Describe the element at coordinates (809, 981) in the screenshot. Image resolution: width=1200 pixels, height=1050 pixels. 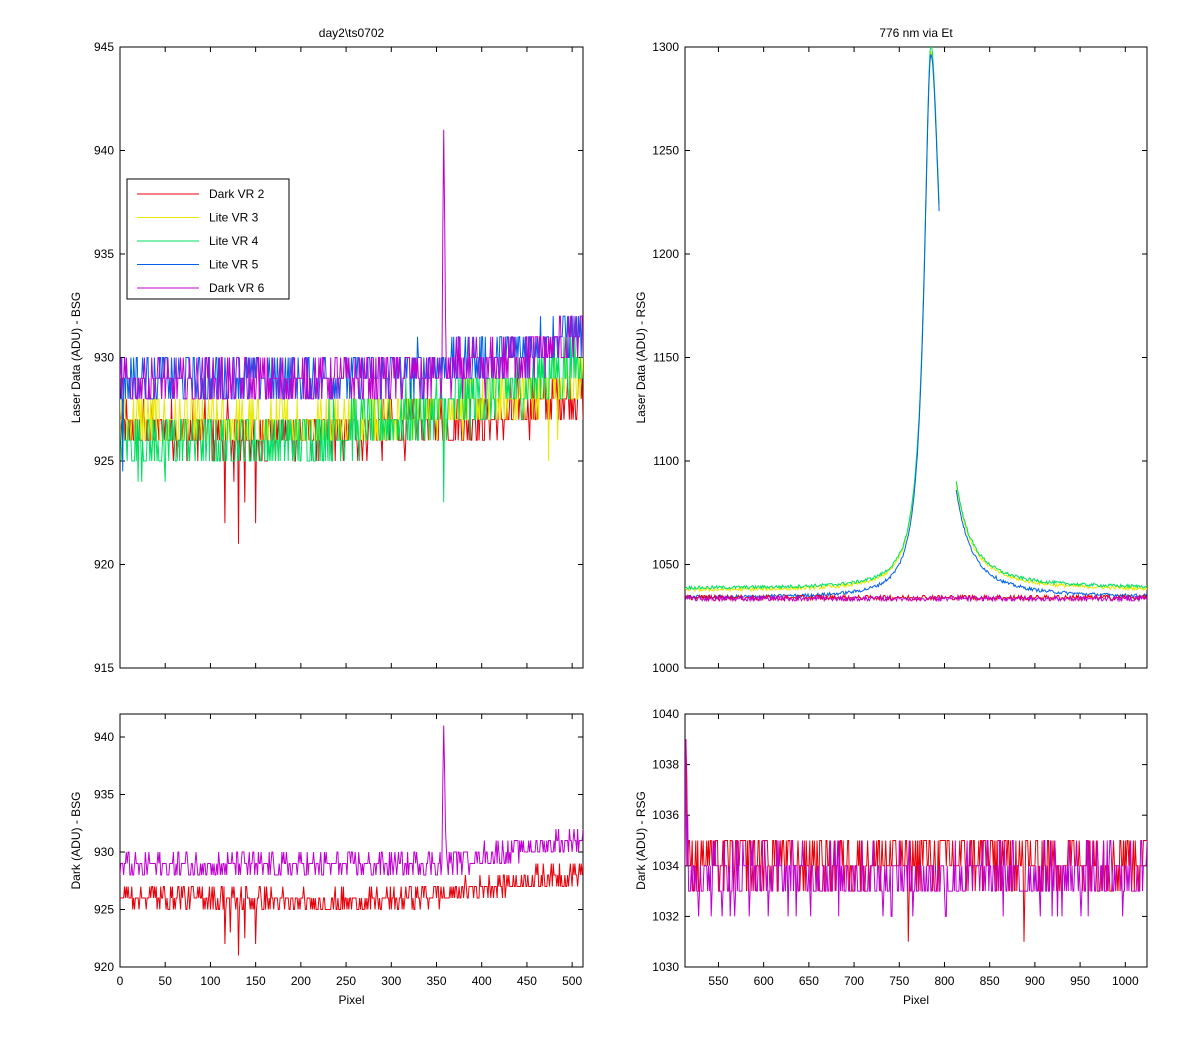
I see `x-tick-label: 650` at that location.